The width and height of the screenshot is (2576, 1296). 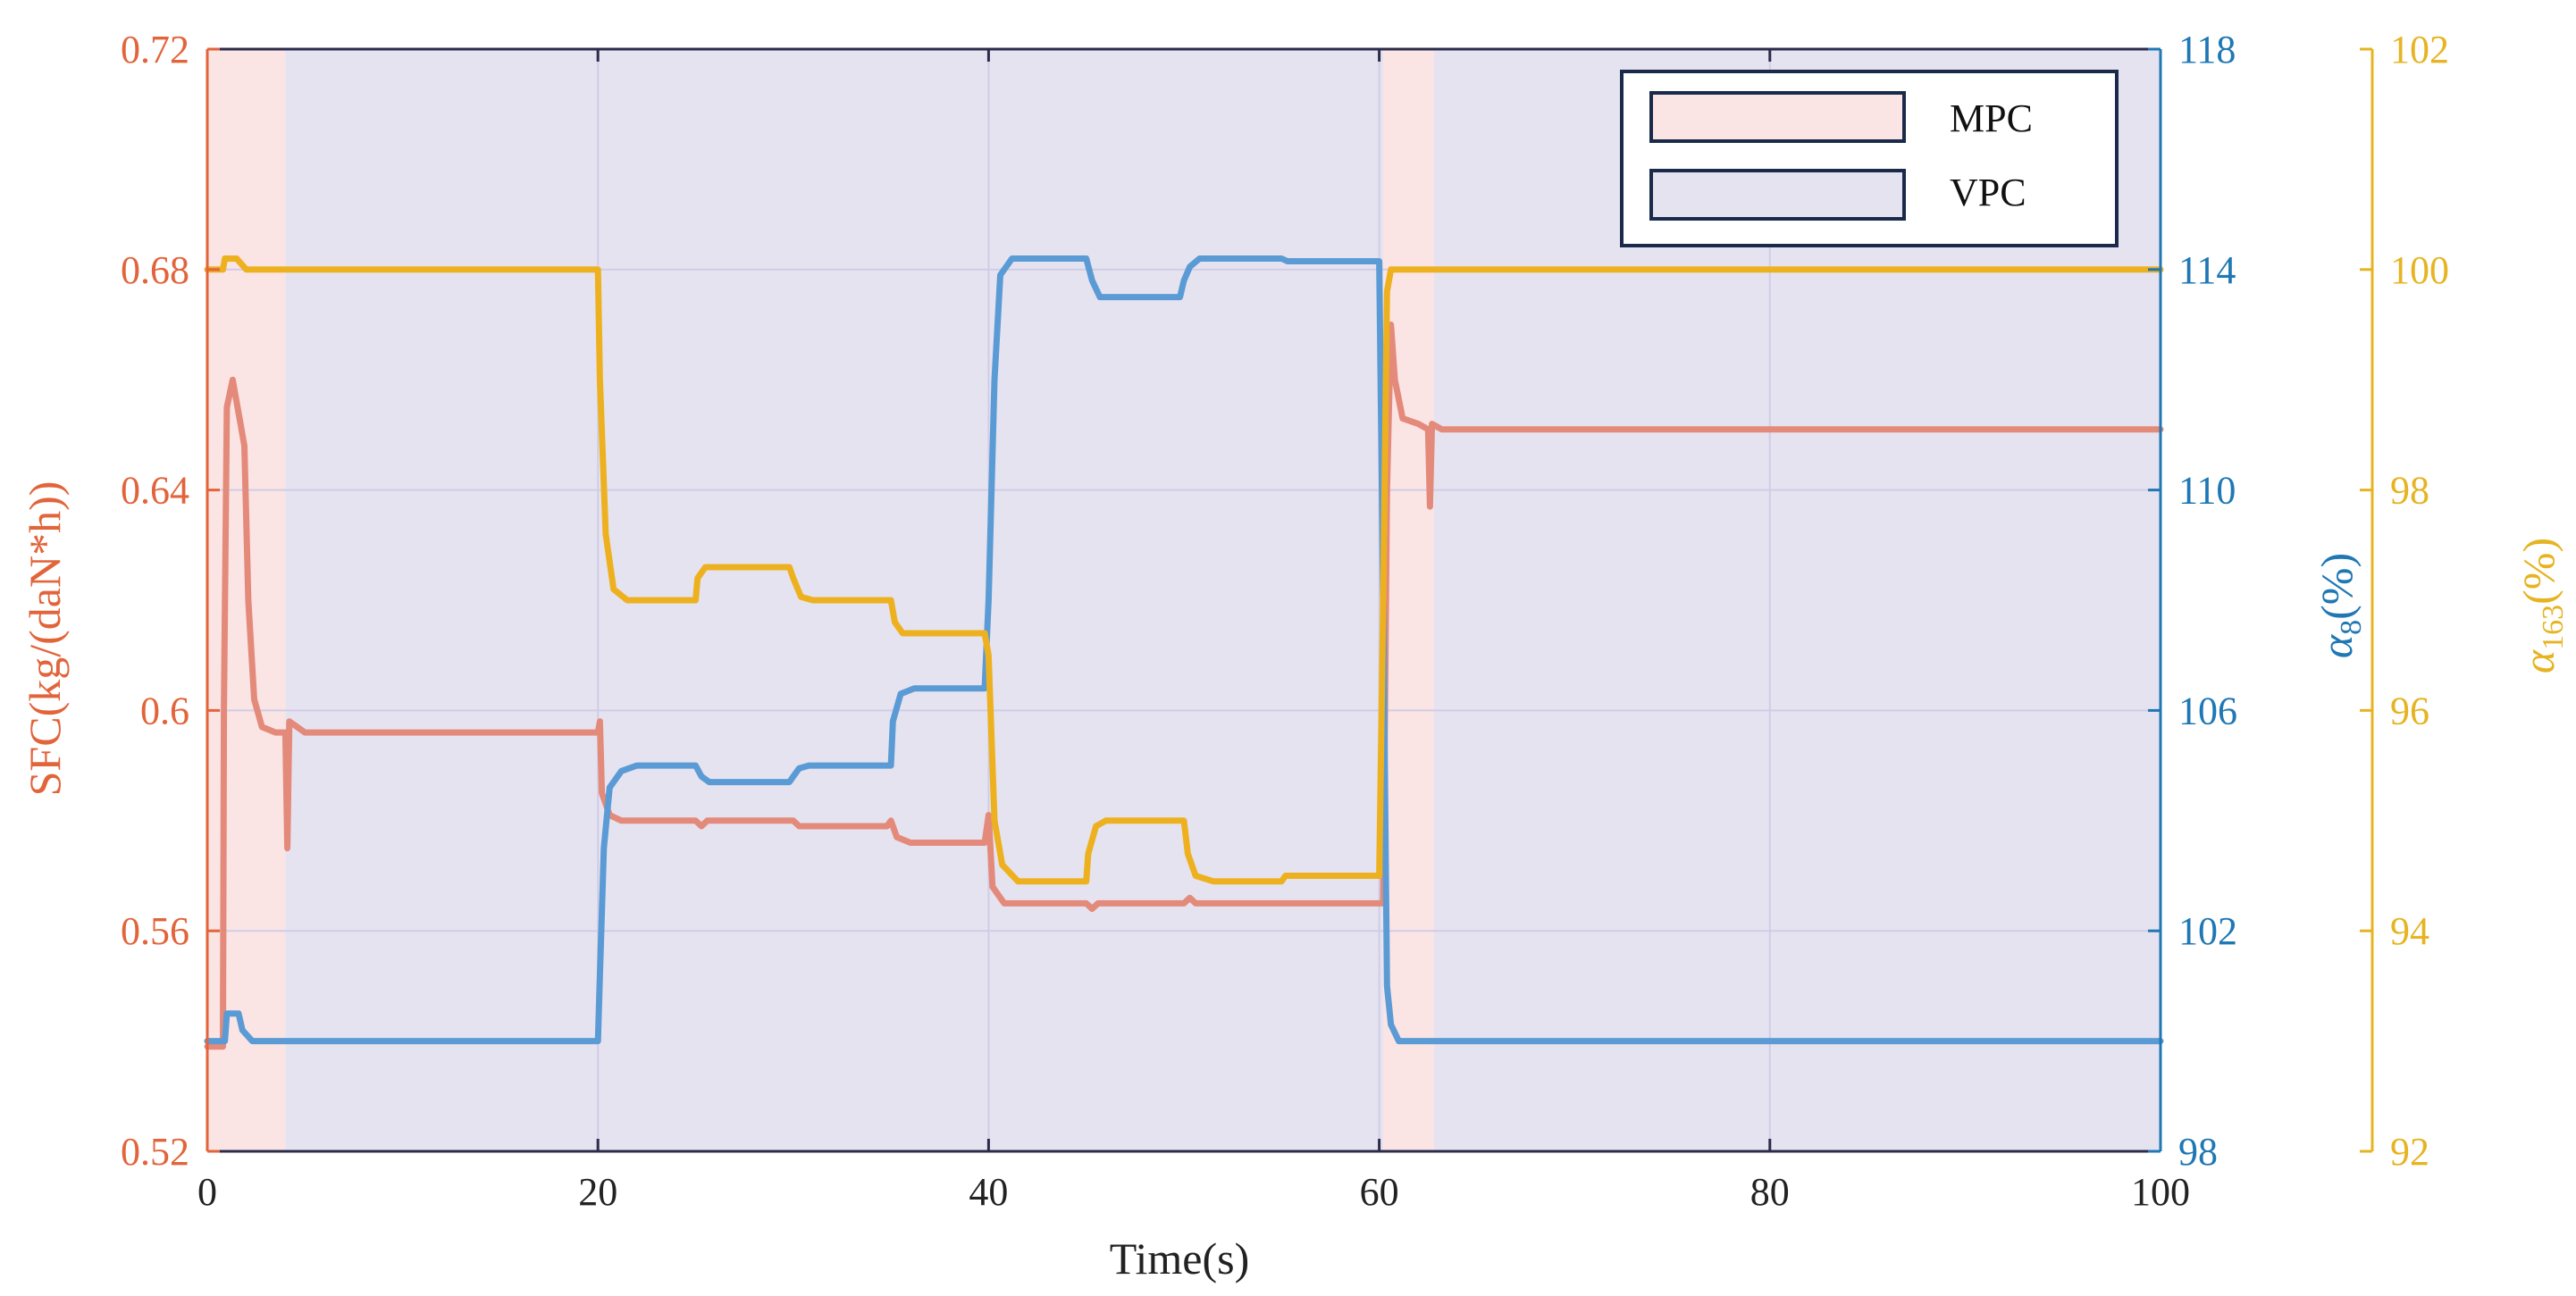 I want to click on alpha163-axis-tick-label: 102, so click(x=2419, y=49).